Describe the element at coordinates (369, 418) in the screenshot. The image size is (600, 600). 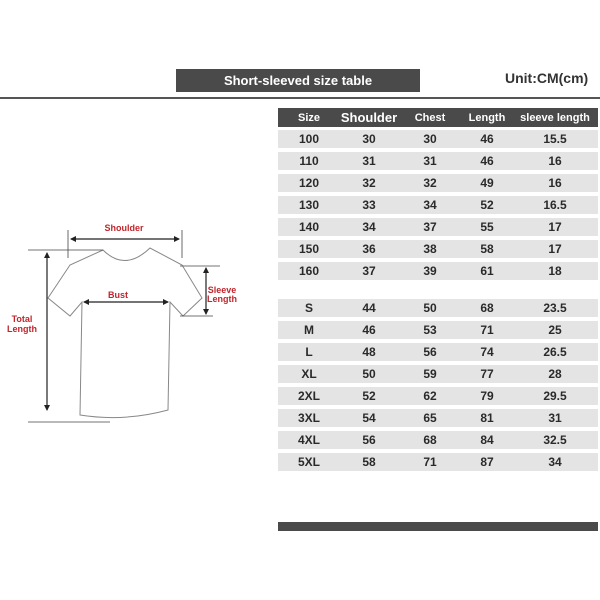
I see `cell-shoulder: 54` at that location.